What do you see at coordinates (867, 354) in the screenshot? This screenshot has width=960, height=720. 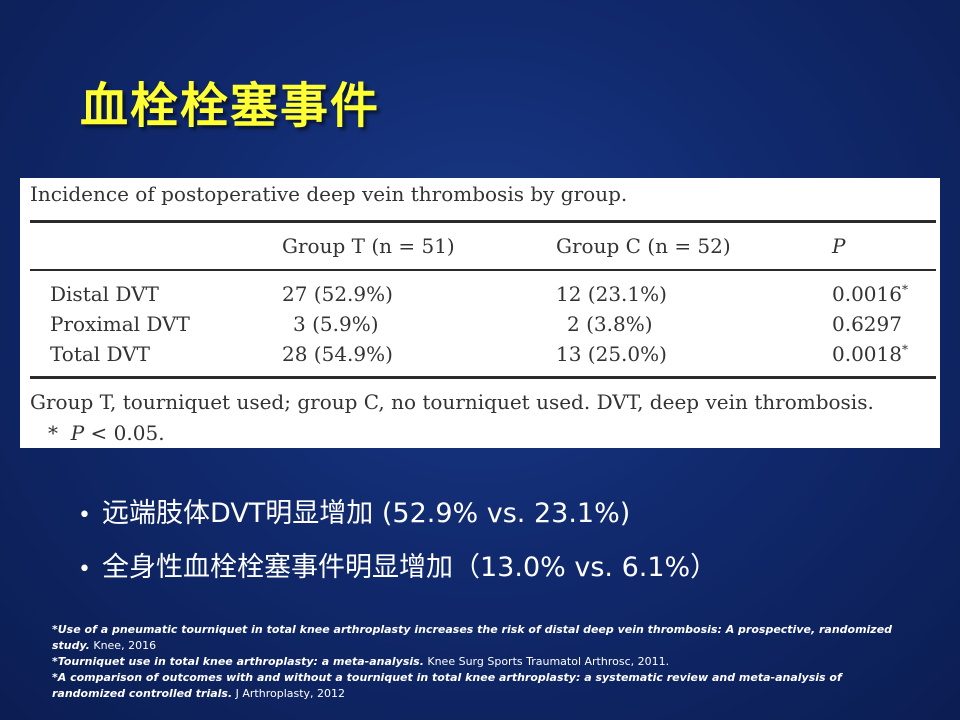 I see `p-value-text: 0.0018` at bounding box center [867, 354].